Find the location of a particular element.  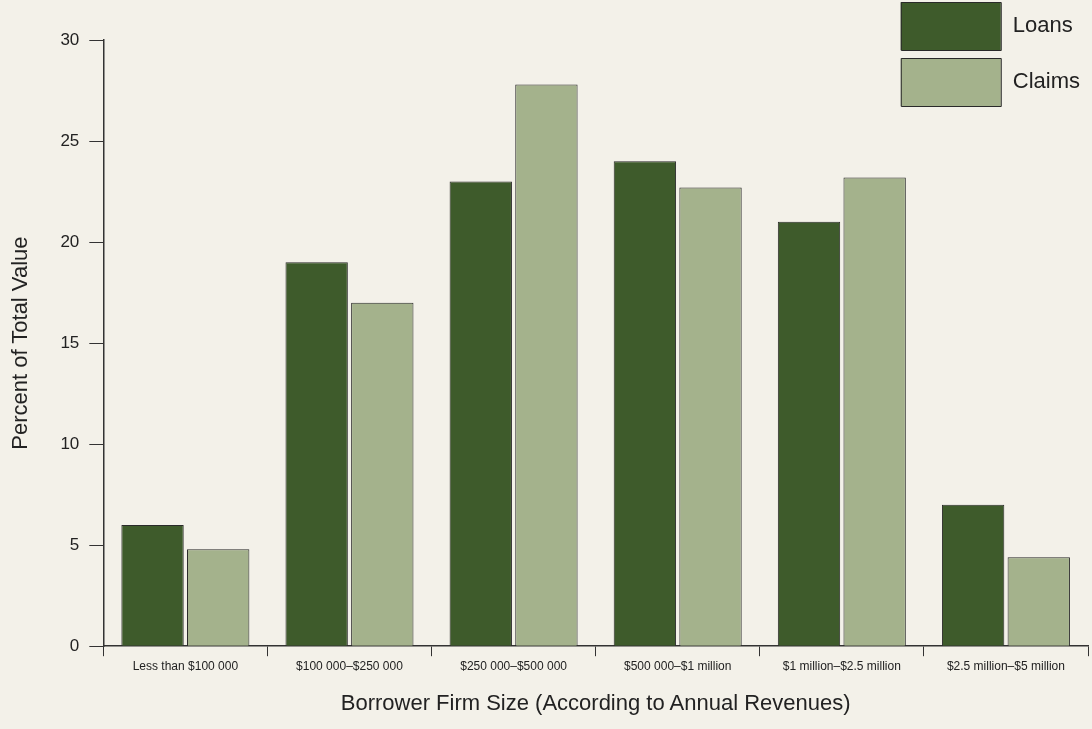

x-tick-label: $500 000–$1 million is located at coordinates (678, 665).